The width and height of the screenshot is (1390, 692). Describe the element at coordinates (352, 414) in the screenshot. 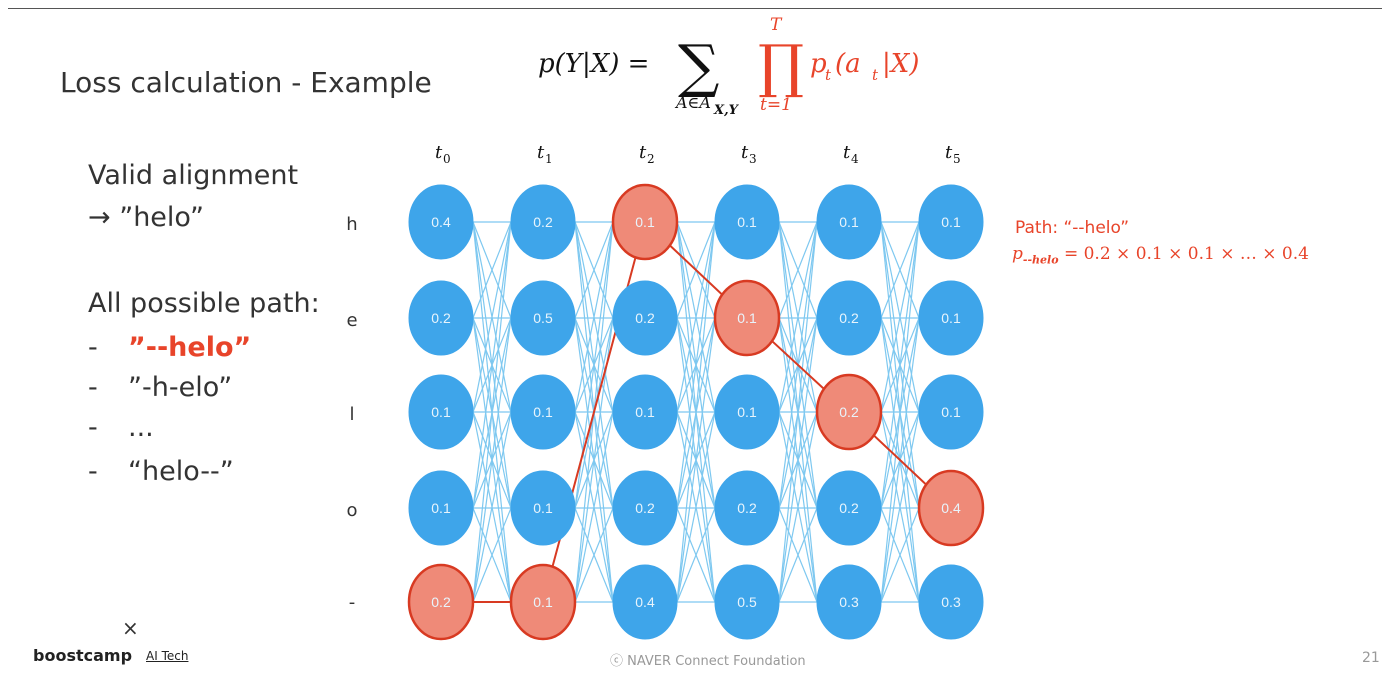

I see `row-label-l: l` at that location.